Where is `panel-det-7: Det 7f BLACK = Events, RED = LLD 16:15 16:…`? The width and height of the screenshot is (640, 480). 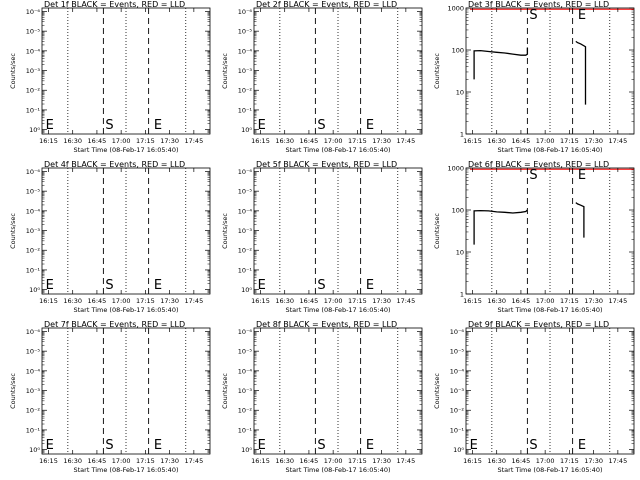
panel-det-7: Det 7f BLACK = Events, RED = LLD 16:15 16:… is located at coordinates (110, 397).